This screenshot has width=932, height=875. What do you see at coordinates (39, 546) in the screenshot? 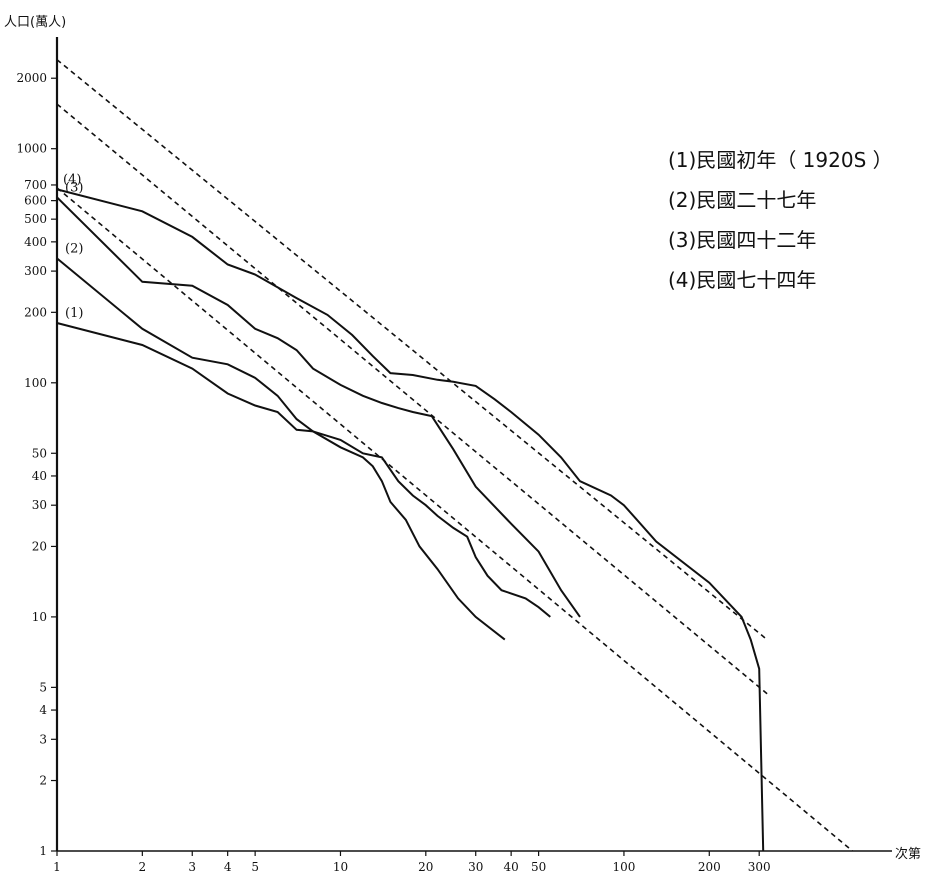
I see `y-tick-label: 20` at bounding box center [39, 546].